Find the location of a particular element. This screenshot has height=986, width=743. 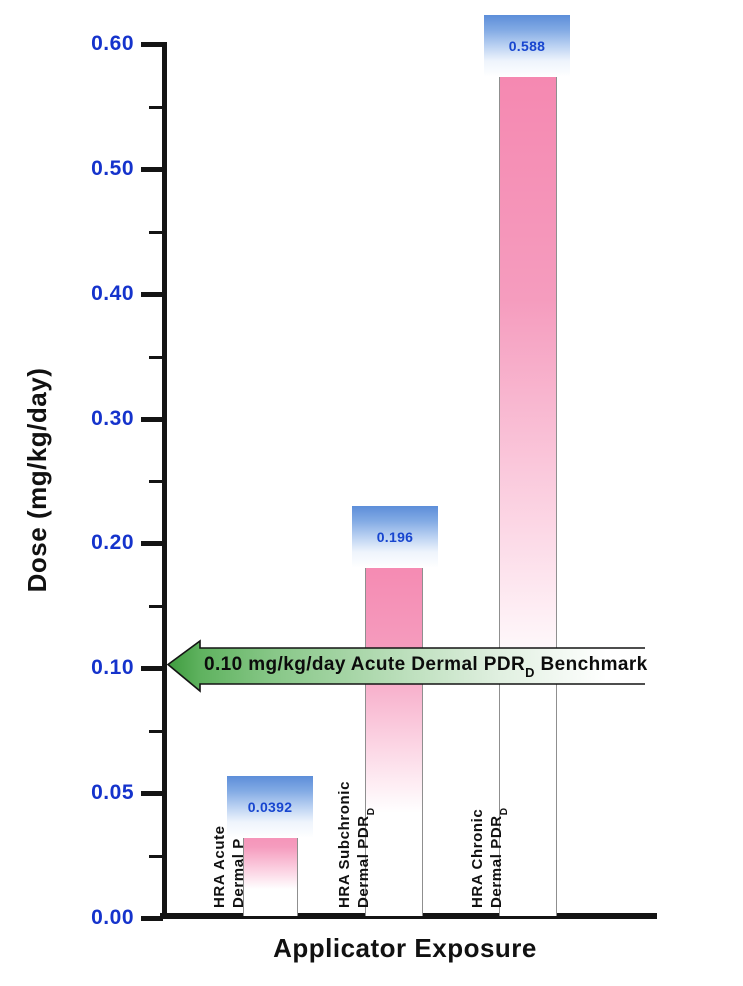

y-tick-label: 0.10 is located at coordinates (112, 667).